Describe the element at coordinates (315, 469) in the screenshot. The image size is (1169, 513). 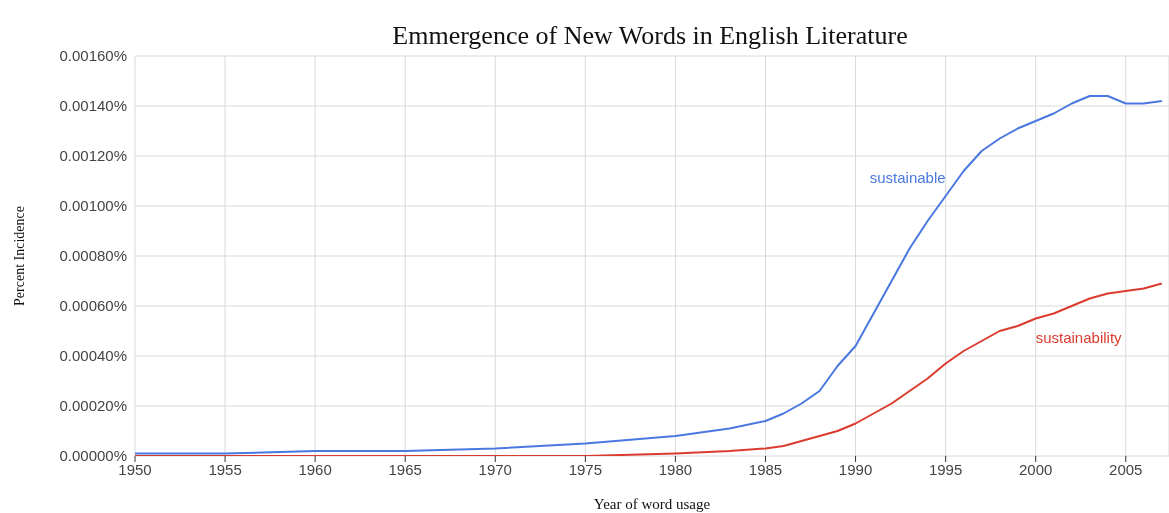
I see `x-tick-label: 1960` at that location.